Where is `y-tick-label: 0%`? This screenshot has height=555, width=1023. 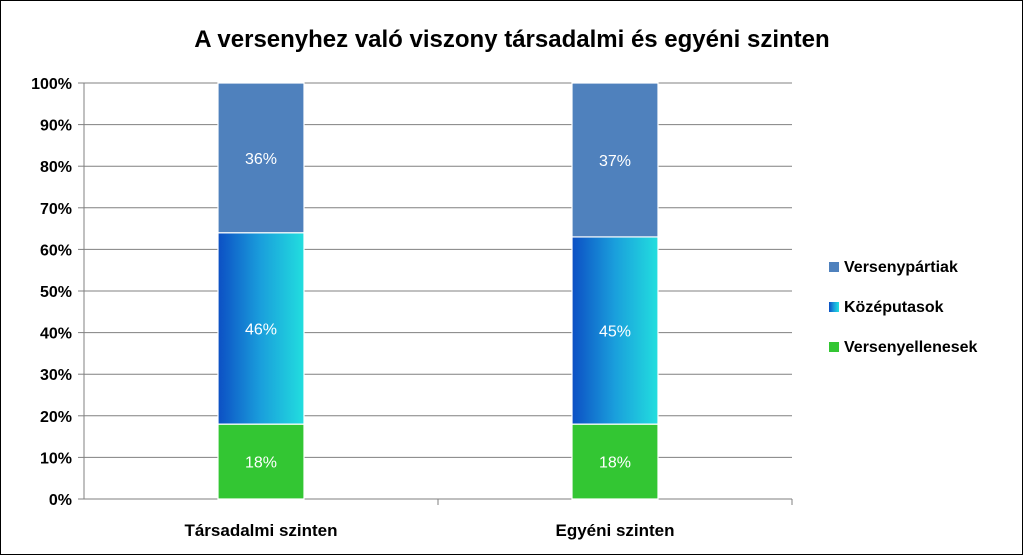
y-tick-label: 0% is located at coordinates (60, 500).